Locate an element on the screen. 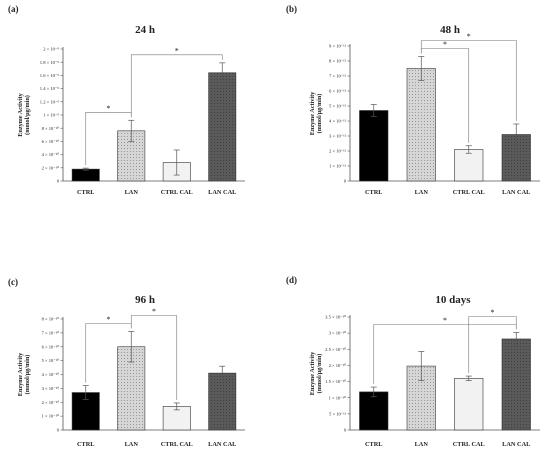  y-tick-label: 7 × 10⁻¹⁰ is located at coordinates (51, 332).